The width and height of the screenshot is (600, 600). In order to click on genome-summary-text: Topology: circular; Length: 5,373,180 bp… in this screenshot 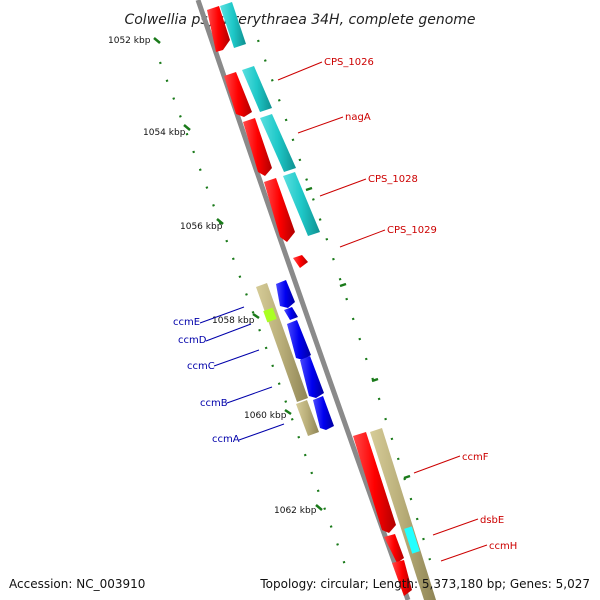, I will do `click(425, 584)`.